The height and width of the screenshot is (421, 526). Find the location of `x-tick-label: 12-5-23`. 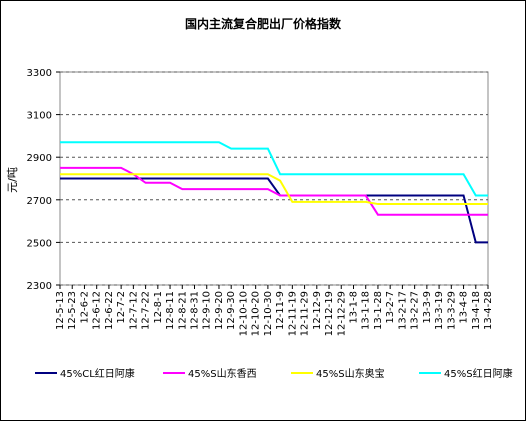

x-tick-label: 12-5-23 is located at coordinates (72, 310).